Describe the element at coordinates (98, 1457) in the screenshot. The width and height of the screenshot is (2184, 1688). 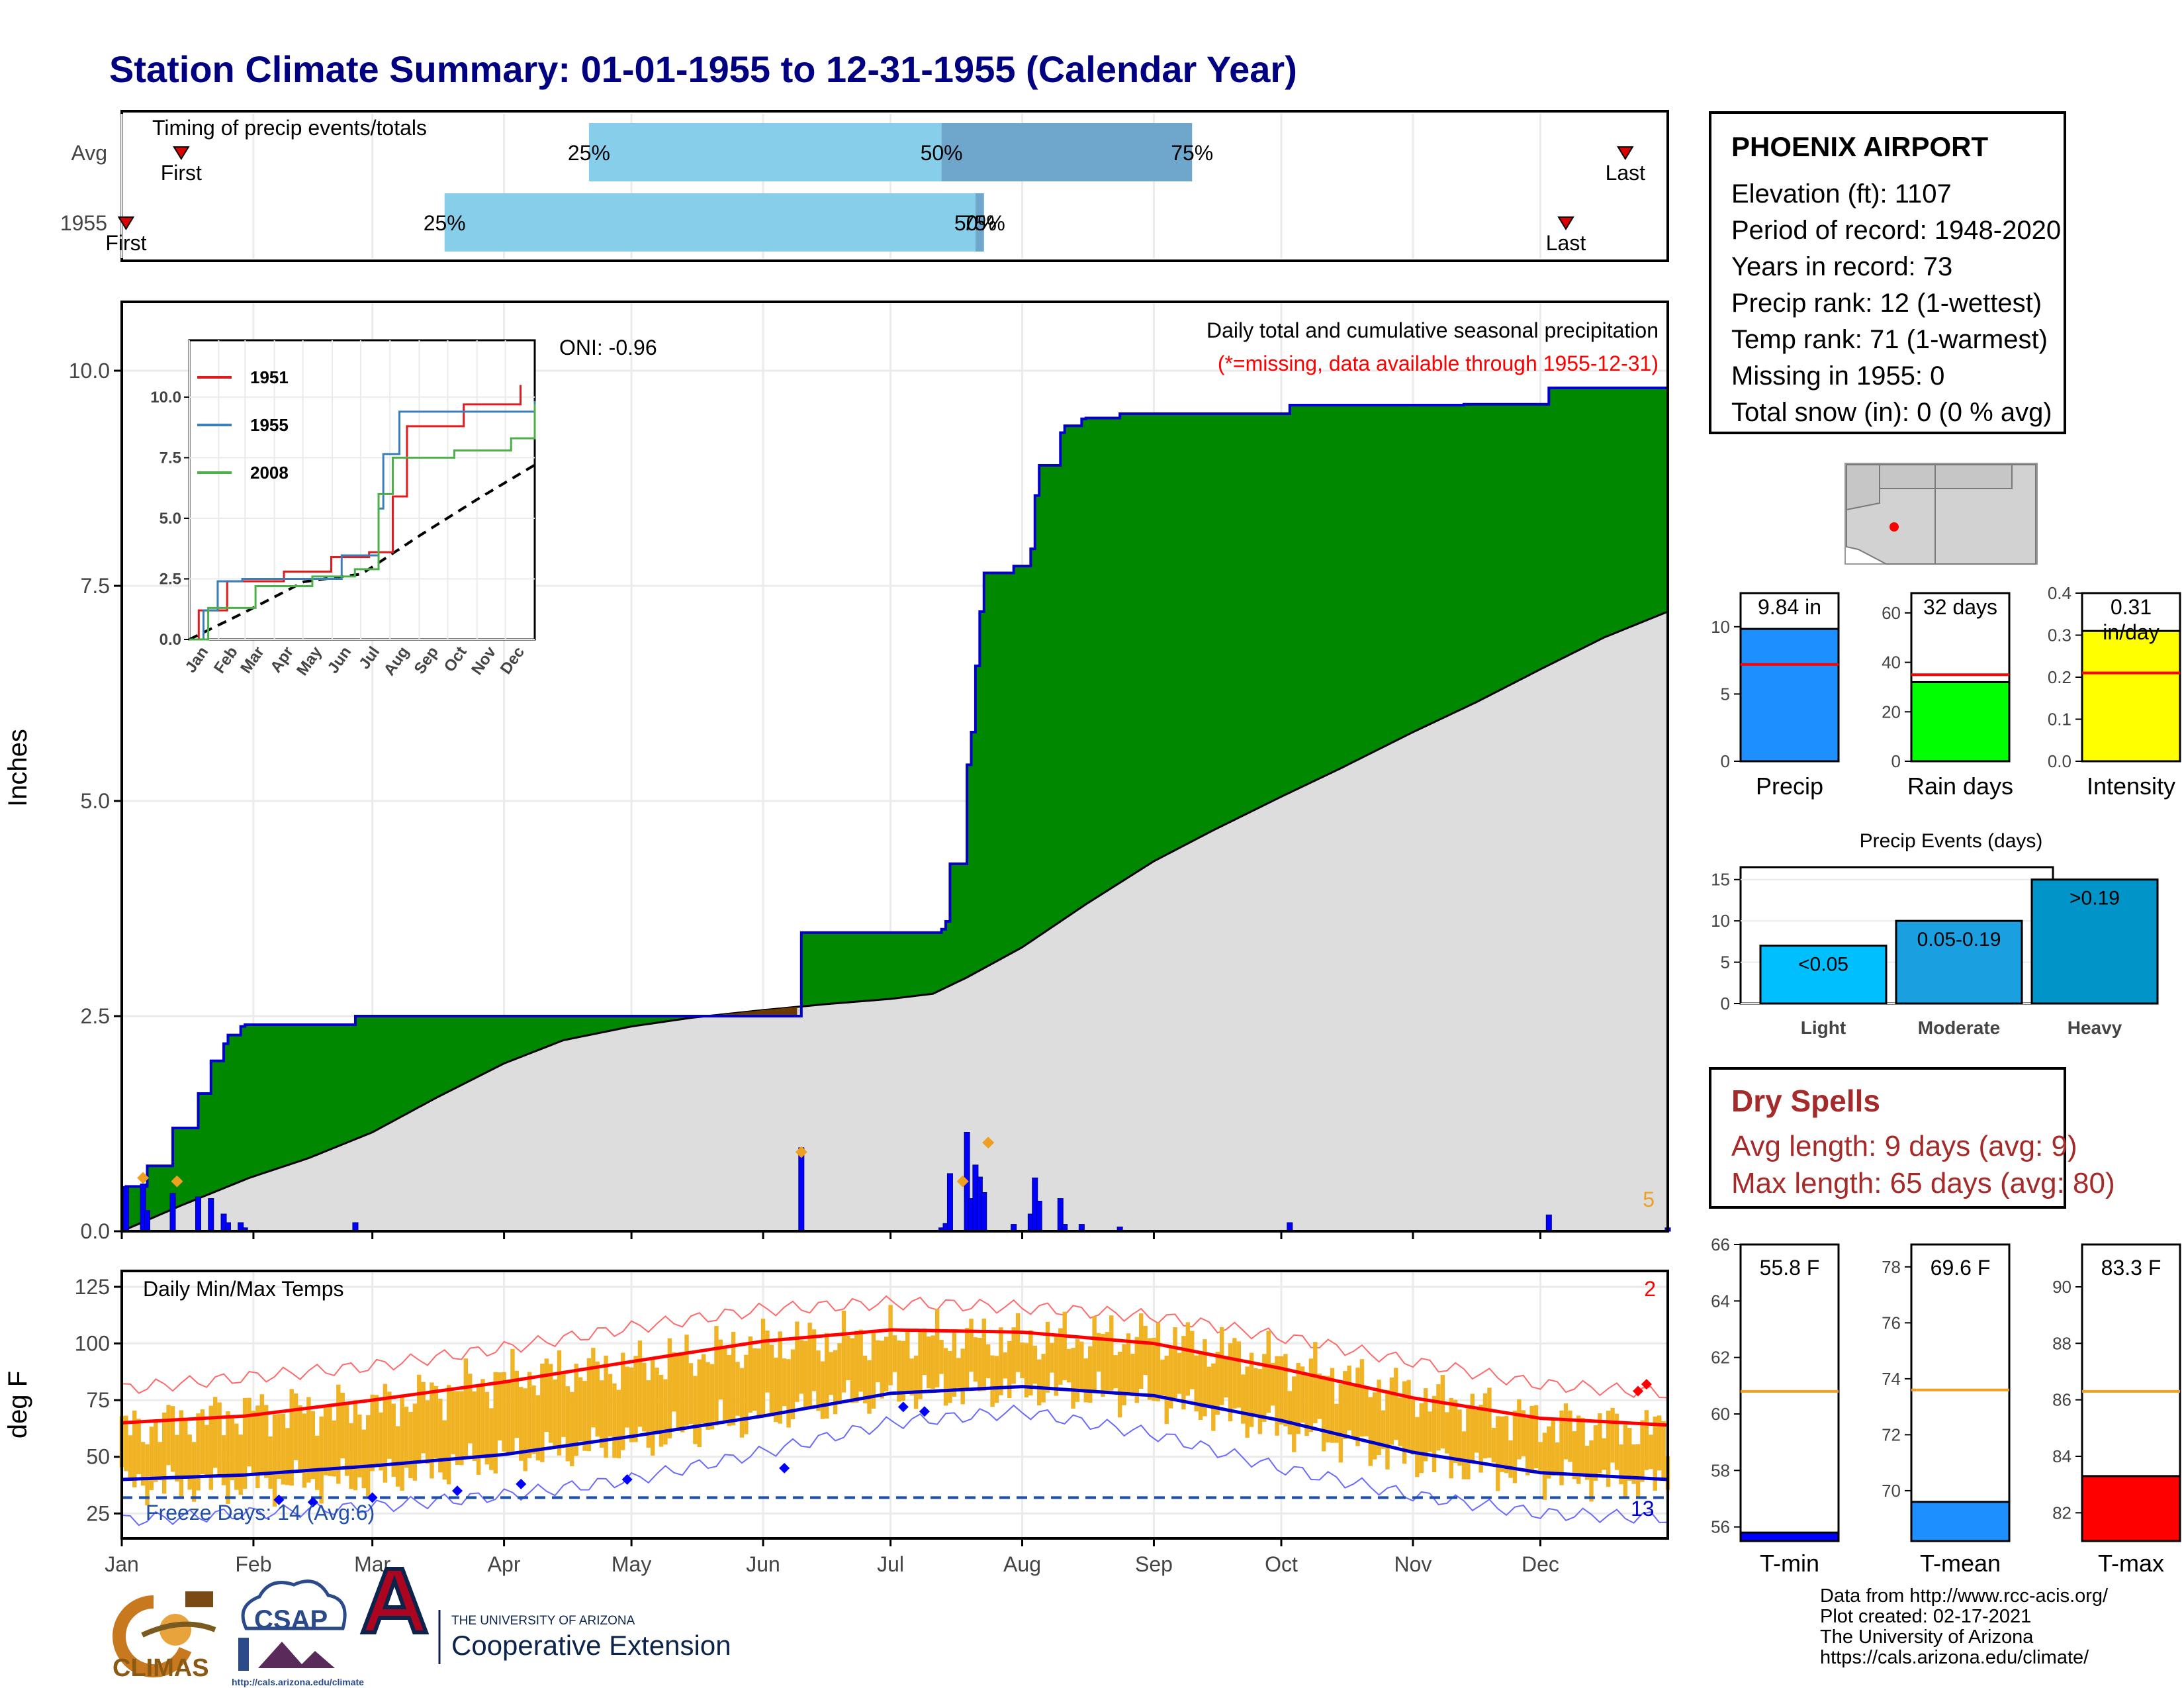
I see `temp-y-tick-label: 50` at that location.